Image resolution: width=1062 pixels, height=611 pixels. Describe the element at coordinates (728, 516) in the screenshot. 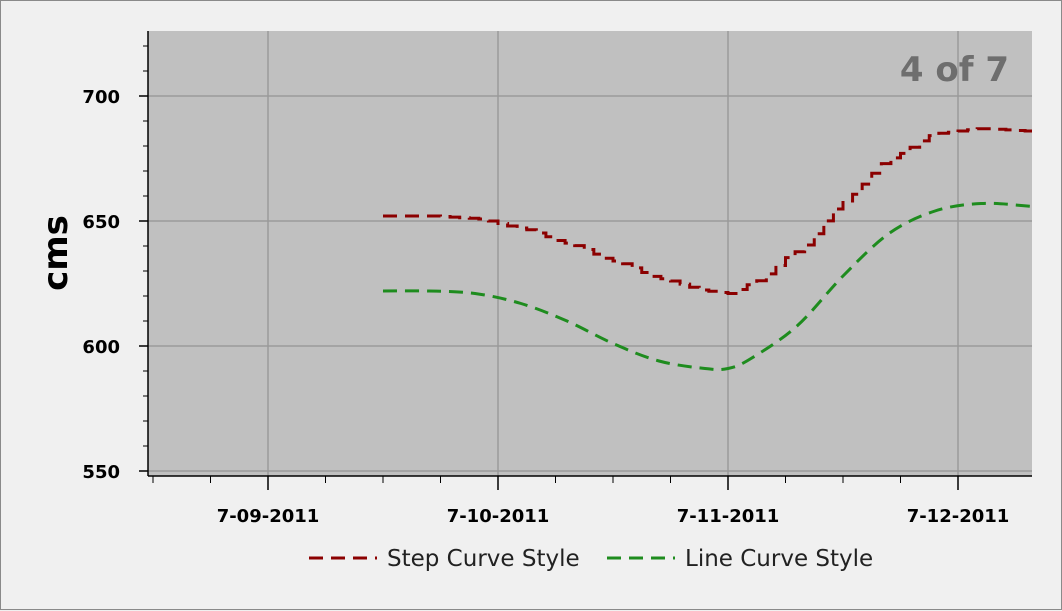

I see `x-tick-label: 7-11-2011` at that location.